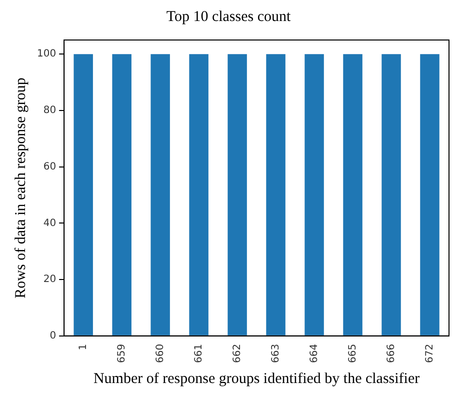 The width and height of the screenshot is (463, 400). What do you see at coordinates (198, 354) in the screenshot?
I see `x-tick-label: 661` at bounding box center [198, 354].